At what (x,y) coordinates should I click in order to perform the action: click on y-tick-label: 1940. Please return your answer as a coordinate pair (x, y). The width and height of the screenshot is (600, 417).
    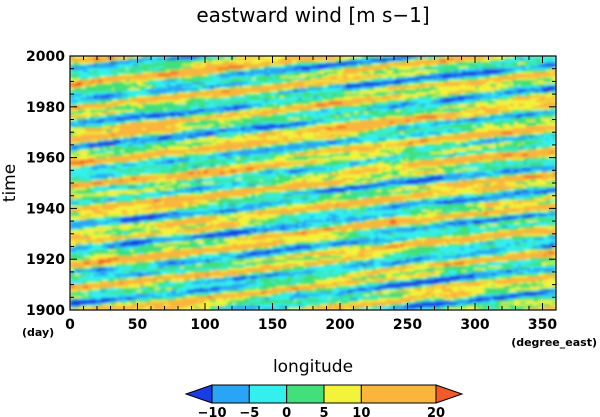
    Looking at the image, I should click on (45, 209).